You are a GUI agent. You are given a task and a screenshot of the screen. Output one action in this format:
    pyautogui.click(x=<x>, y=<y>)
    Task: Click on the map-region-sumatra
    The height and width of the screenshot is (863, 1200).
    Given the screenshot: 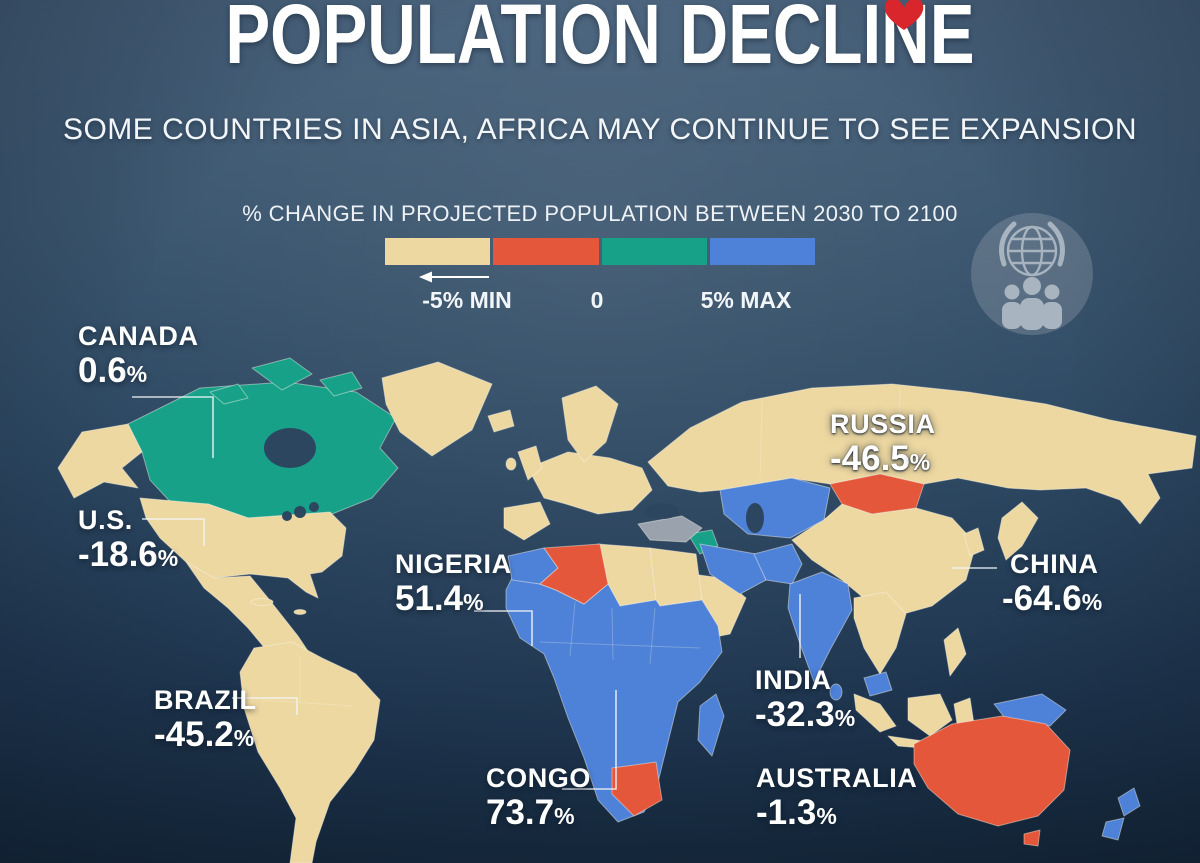 What is the action you would take?
    pyautogui.click(x=875, y=713)
    